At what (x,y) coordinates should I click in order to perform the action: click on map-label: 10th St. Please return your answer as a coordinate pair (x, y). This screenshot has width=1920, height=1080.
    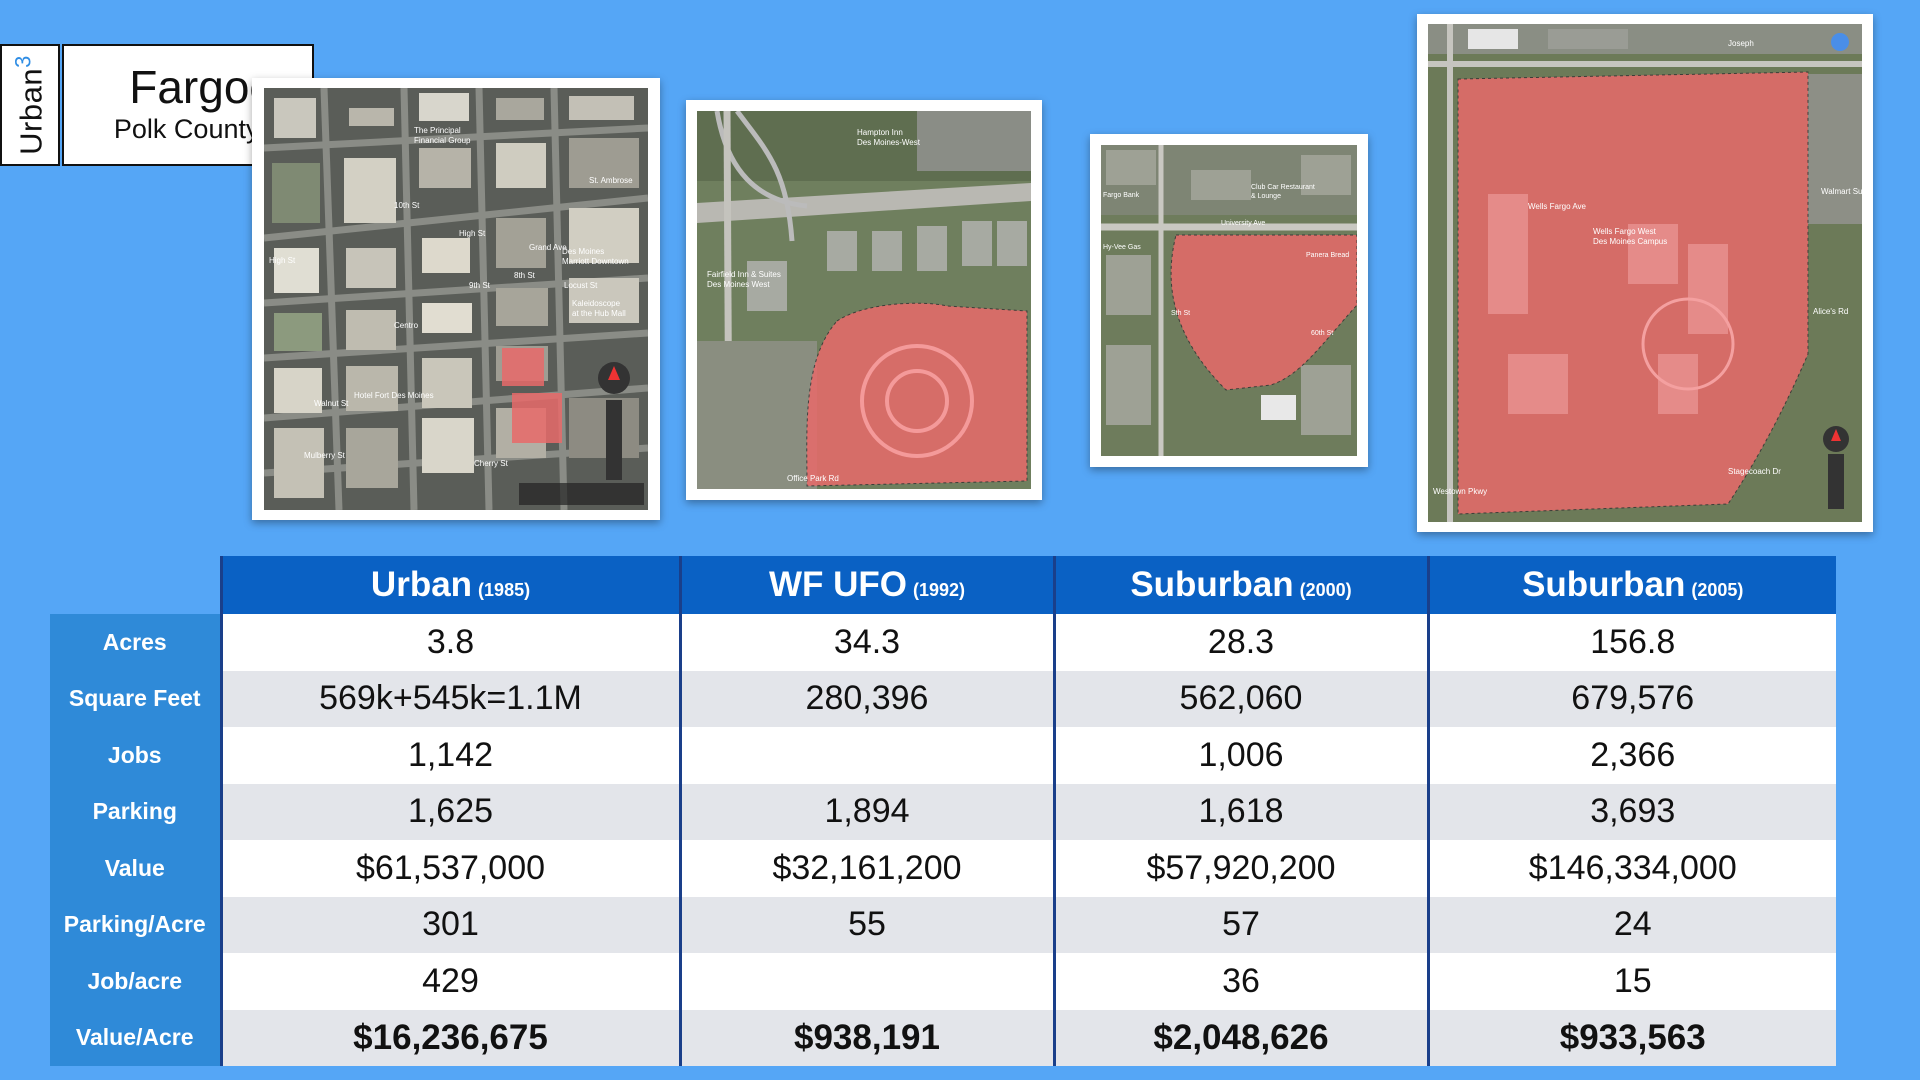
    Looking at the image, I should click on (407, 205).